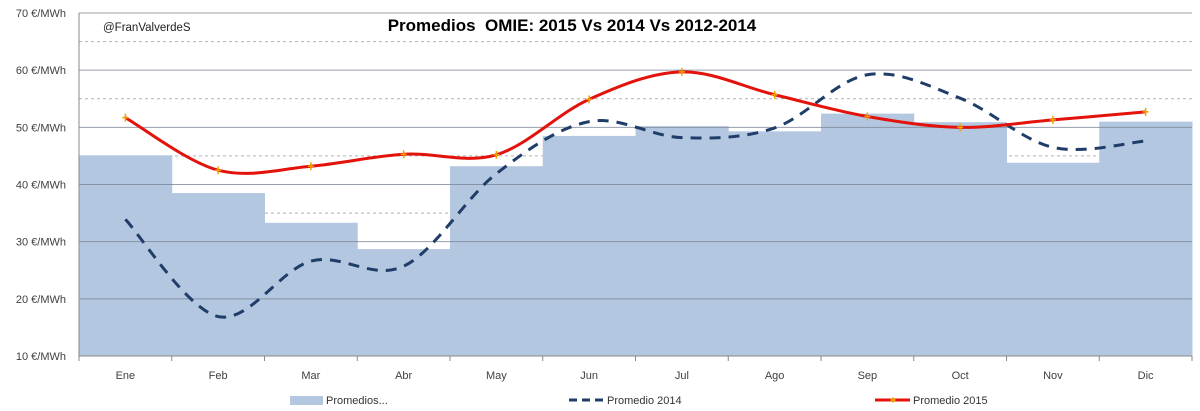 The image size is (1200, 411). What do you see at coordinates (218, 274) in the screenshot?
I see `area-step-Feb` at bounding box center [218, 274].